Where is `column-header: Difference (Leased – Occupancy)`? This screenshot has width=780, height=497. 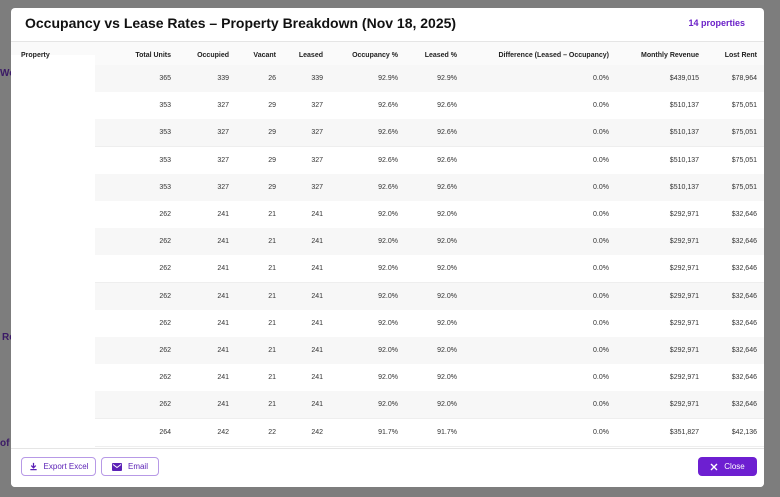
column-header: Difference (Leased – Occupancy) is located at coordinates (554, 55).